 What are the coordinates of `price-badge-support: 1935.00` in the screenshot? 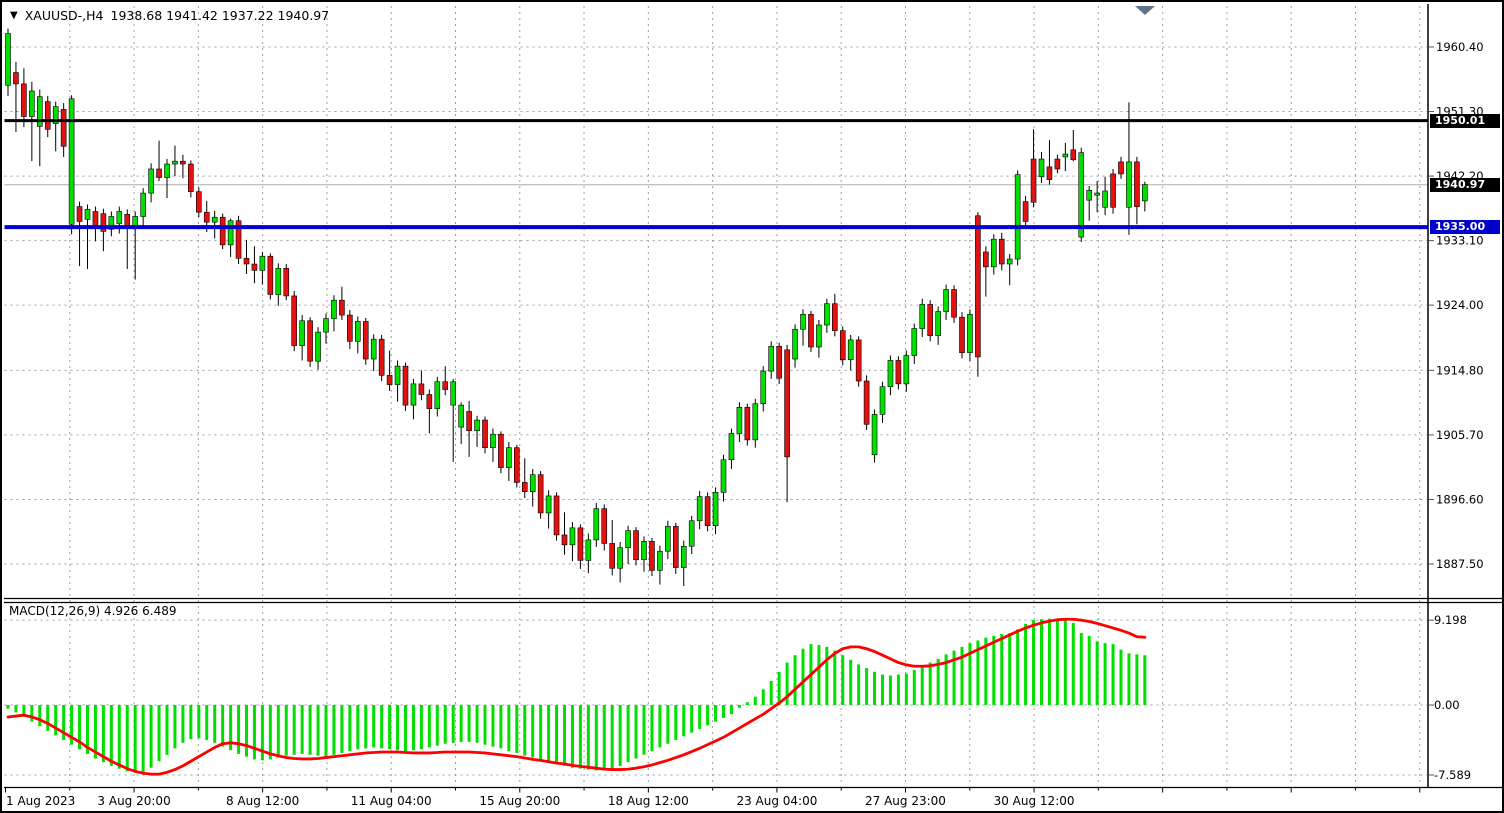 It's located at (1465, 227).